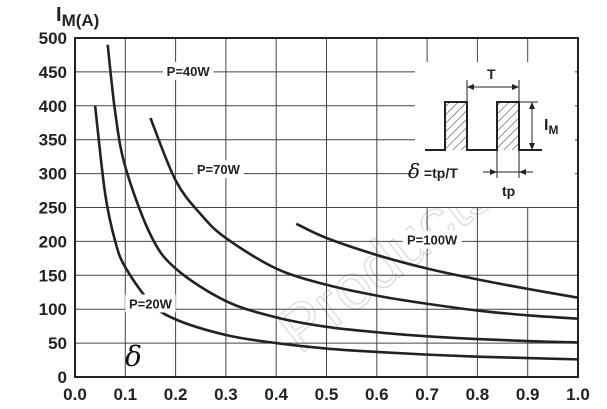 The width and height of the screenshot is (607, 409). Describe the element at coordinates (437, 260) in the screenshot. I see `series-line-p-100w` at that location.